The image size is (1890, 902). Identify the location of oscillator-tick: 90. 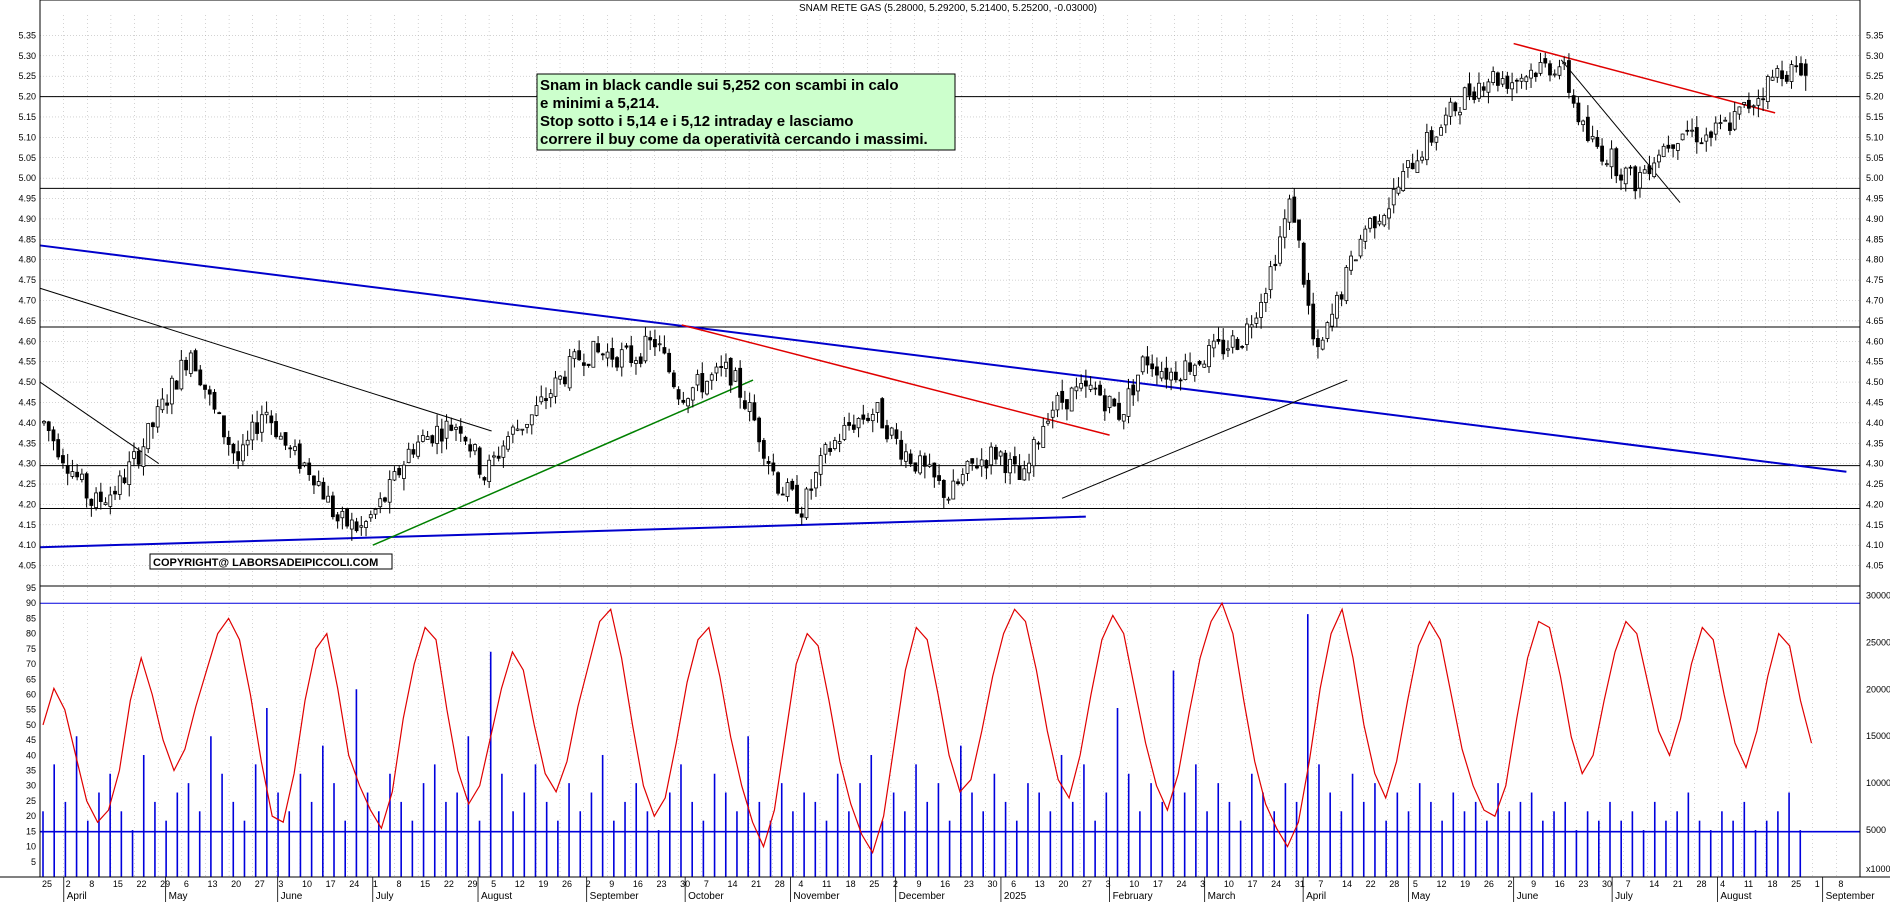
(31, 603).